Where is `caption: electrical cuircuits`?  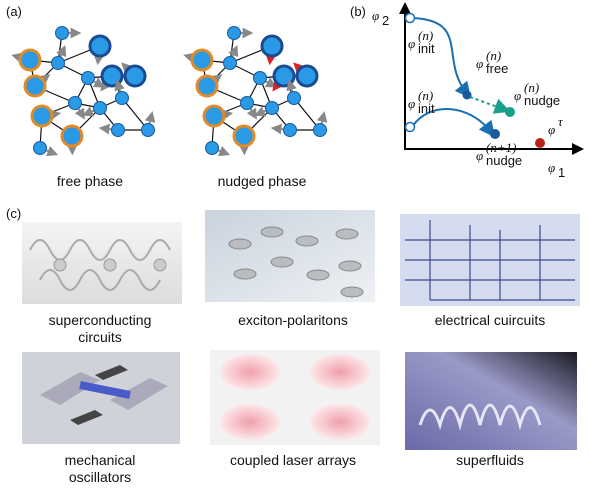 caption: electrical cuircuits is located at coordinates (490, 320).